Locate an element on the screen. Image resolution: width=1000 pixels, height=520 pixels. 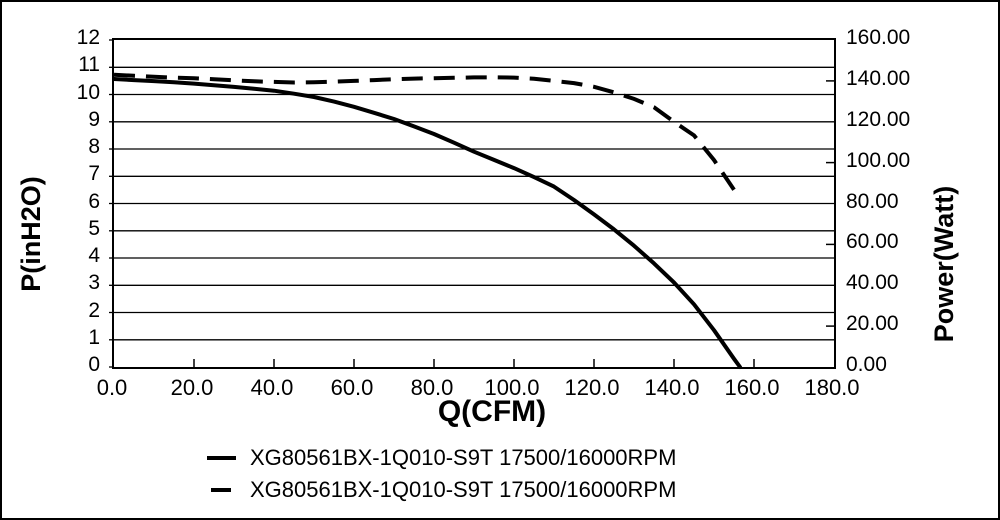
y-left-tick-label: 6 is located at coordinates (94, 201).